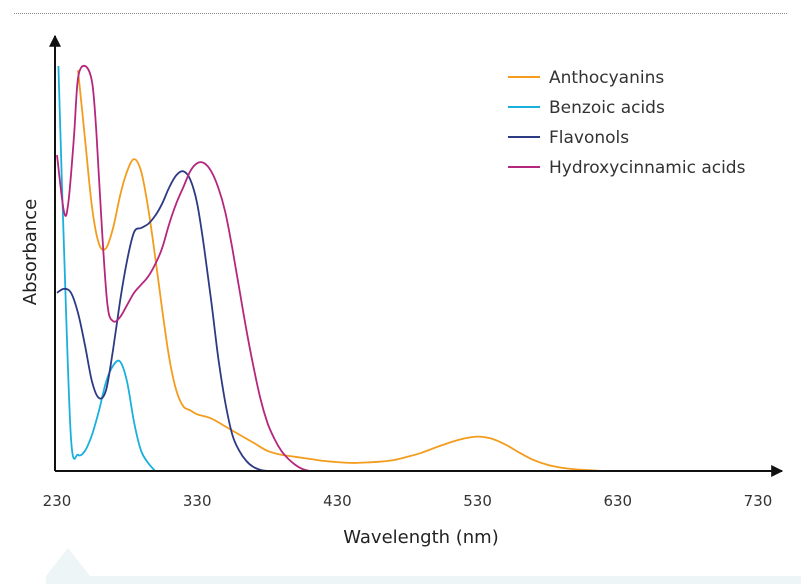 This screenshot has height=584, width=801. I want to click on x-tick-label: 230, so click(57, 501).